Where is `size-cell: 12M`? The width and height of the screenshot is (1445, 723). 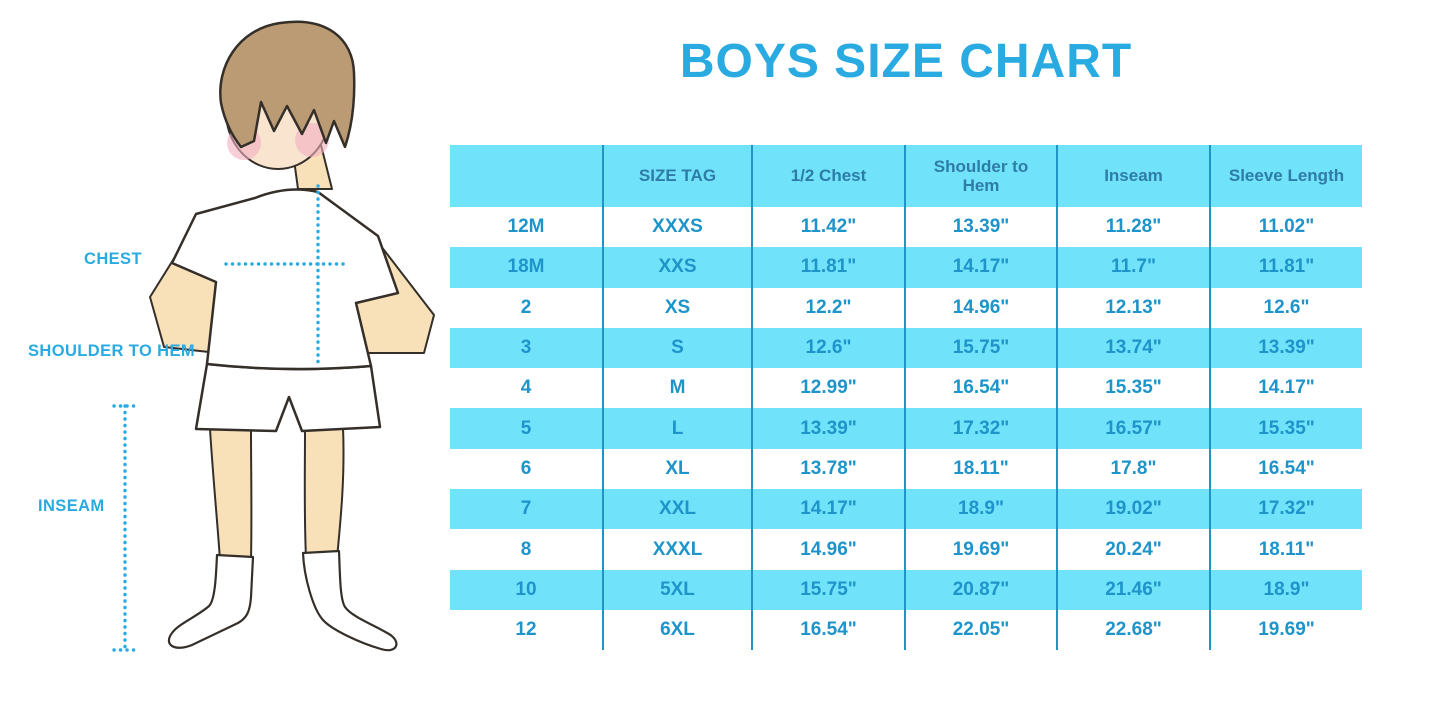
size-cell: 12M is located at coordinates (526, 227).